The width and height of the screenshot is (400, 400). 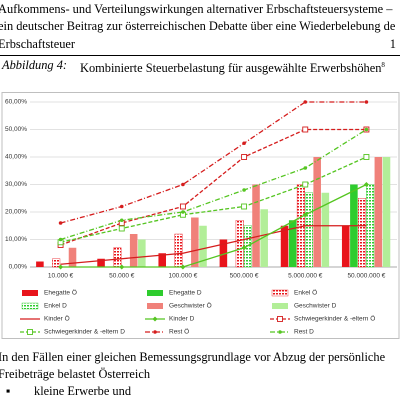 What do you see at coordinates (35, 65) in the screenshot?
I see `caption-label: Abbildung 4:` at bounding box center [35, 65].